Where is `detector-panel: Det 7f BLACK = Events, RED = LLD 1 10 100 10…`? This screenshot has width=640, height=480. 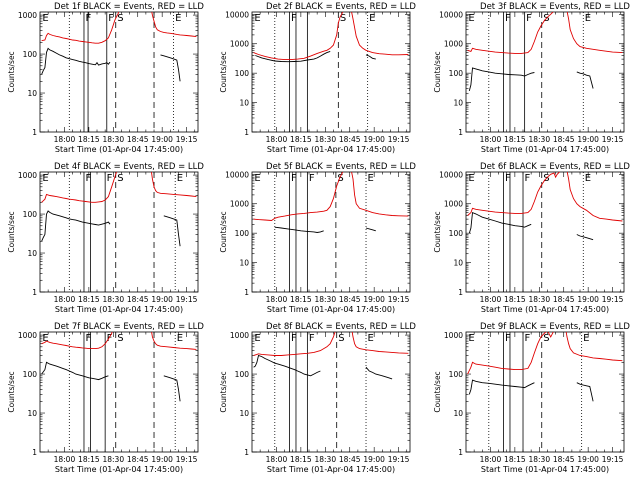 detector-panel: Det 7f BLACK = Events, RED = LLD 1 10 100 10… is located at coordinates (105, 398).